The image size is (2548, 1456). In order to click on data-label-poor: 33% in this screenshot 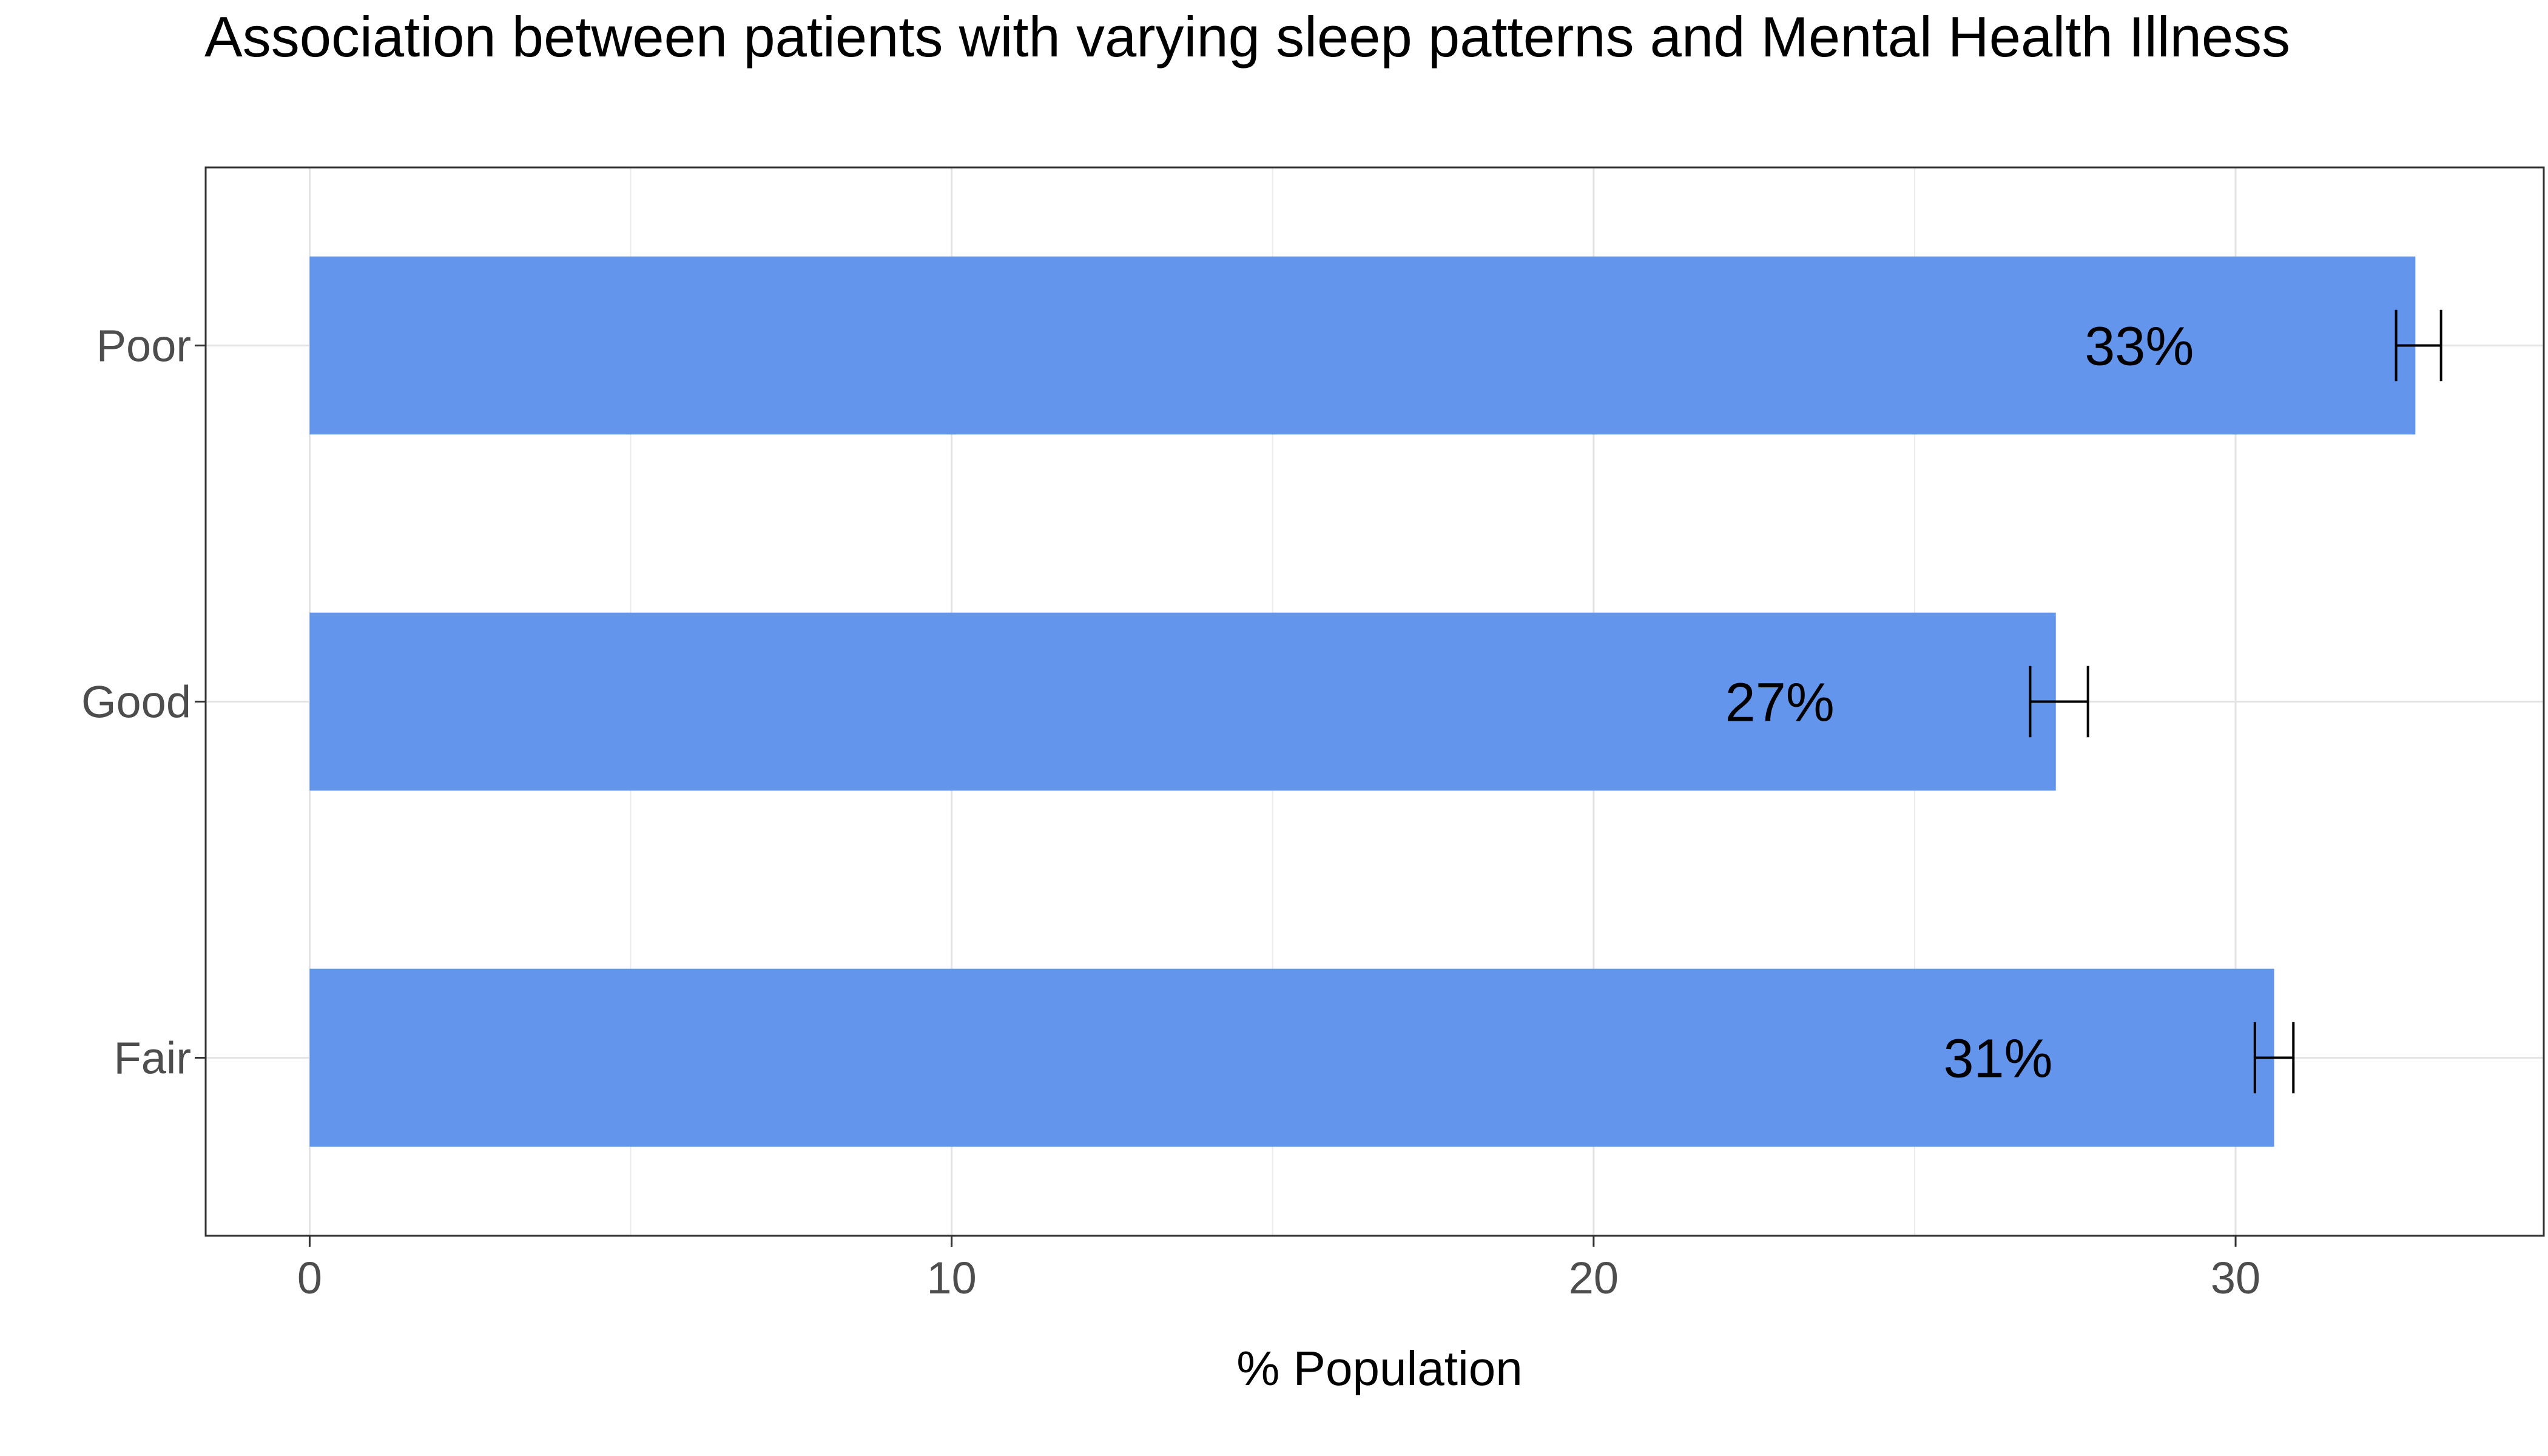, I will do `click(2139, 347)`.